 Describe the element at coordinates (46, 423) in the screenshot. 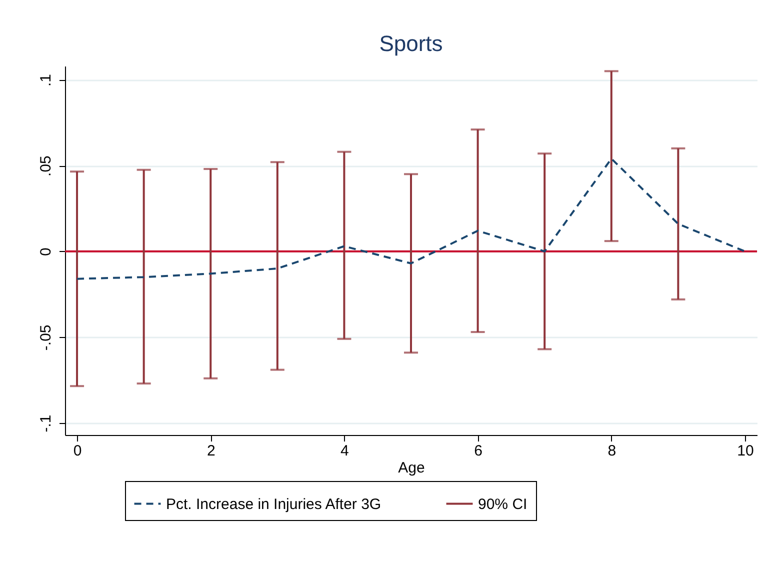

I see `y-tick-label: -.1` at that location.